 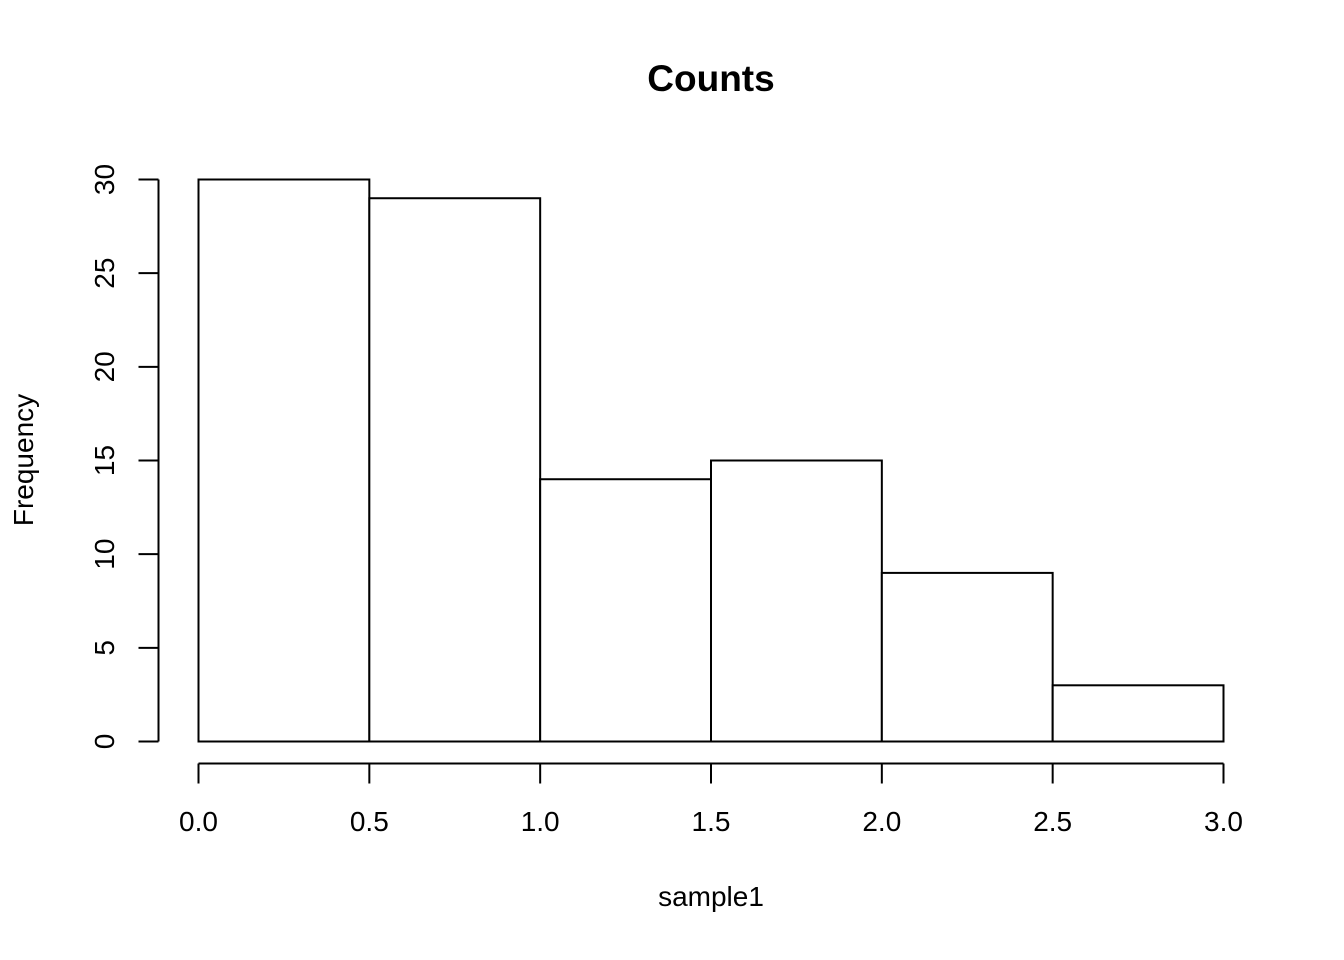 What do you see at coordinates (104, 554) in the screenshot?
I see `y-tick-label: 10` at bounding box center [104, 554].